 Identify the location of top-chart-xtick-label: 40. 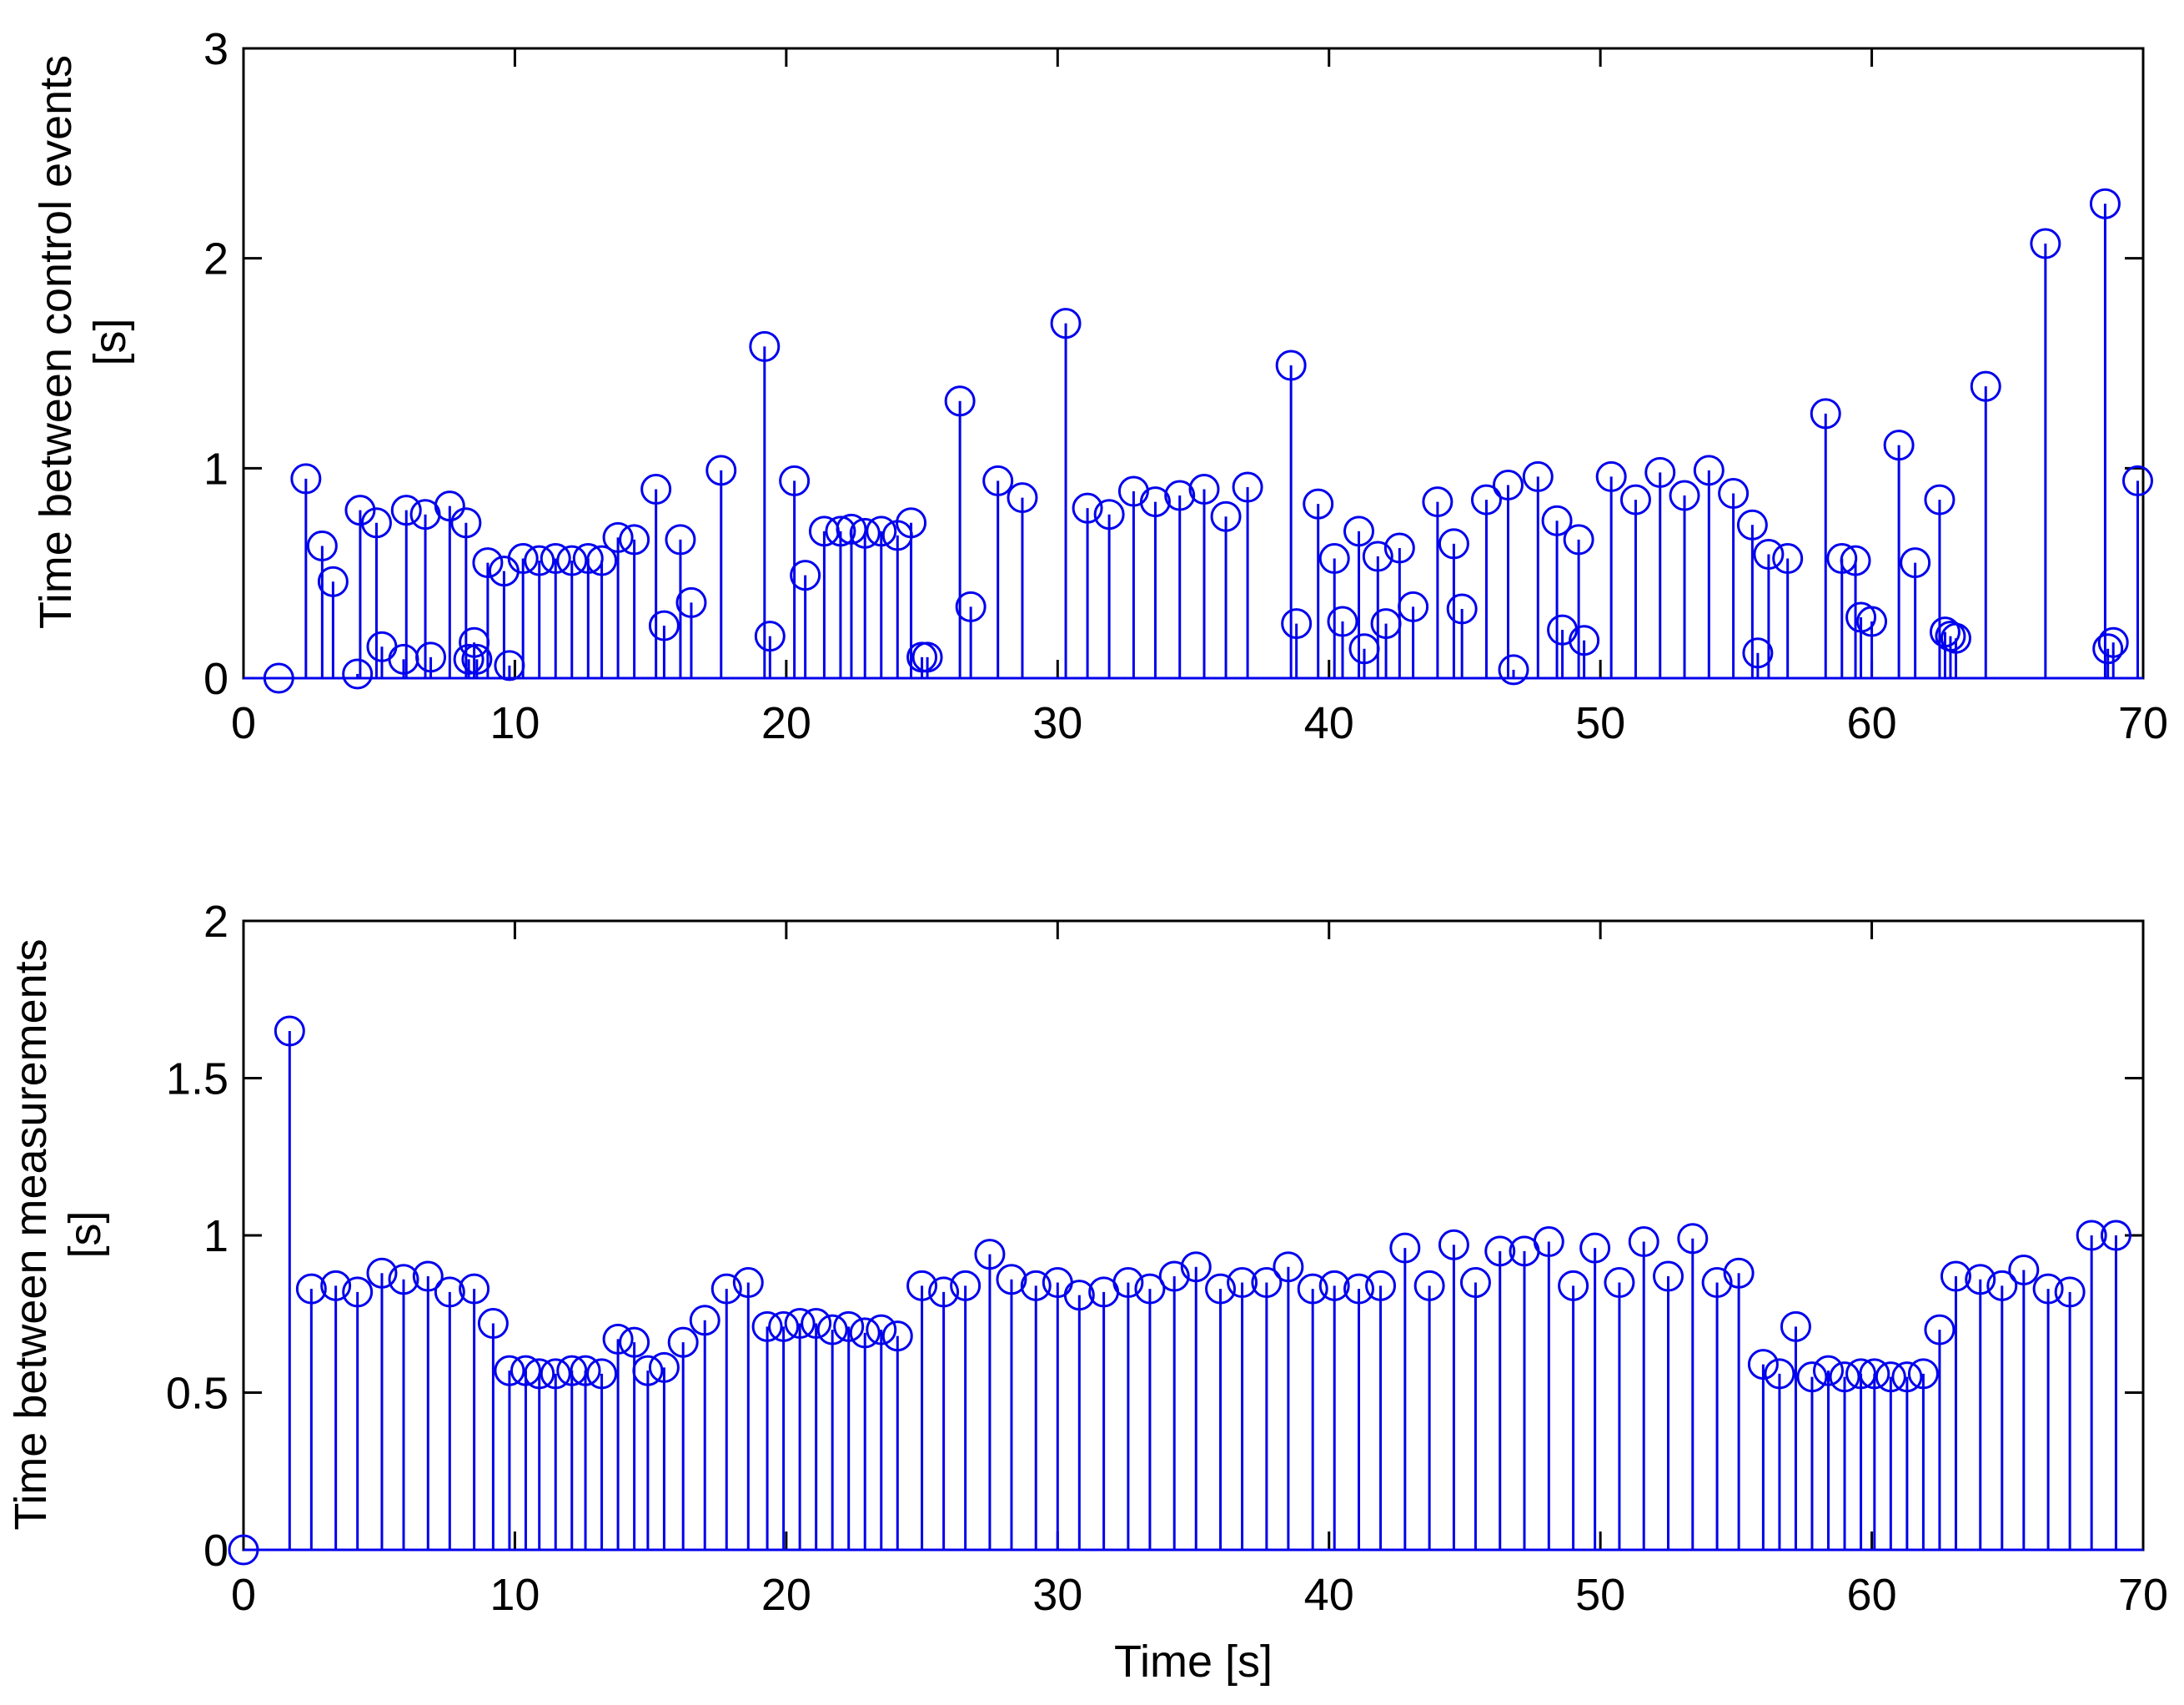
(1329, 723).